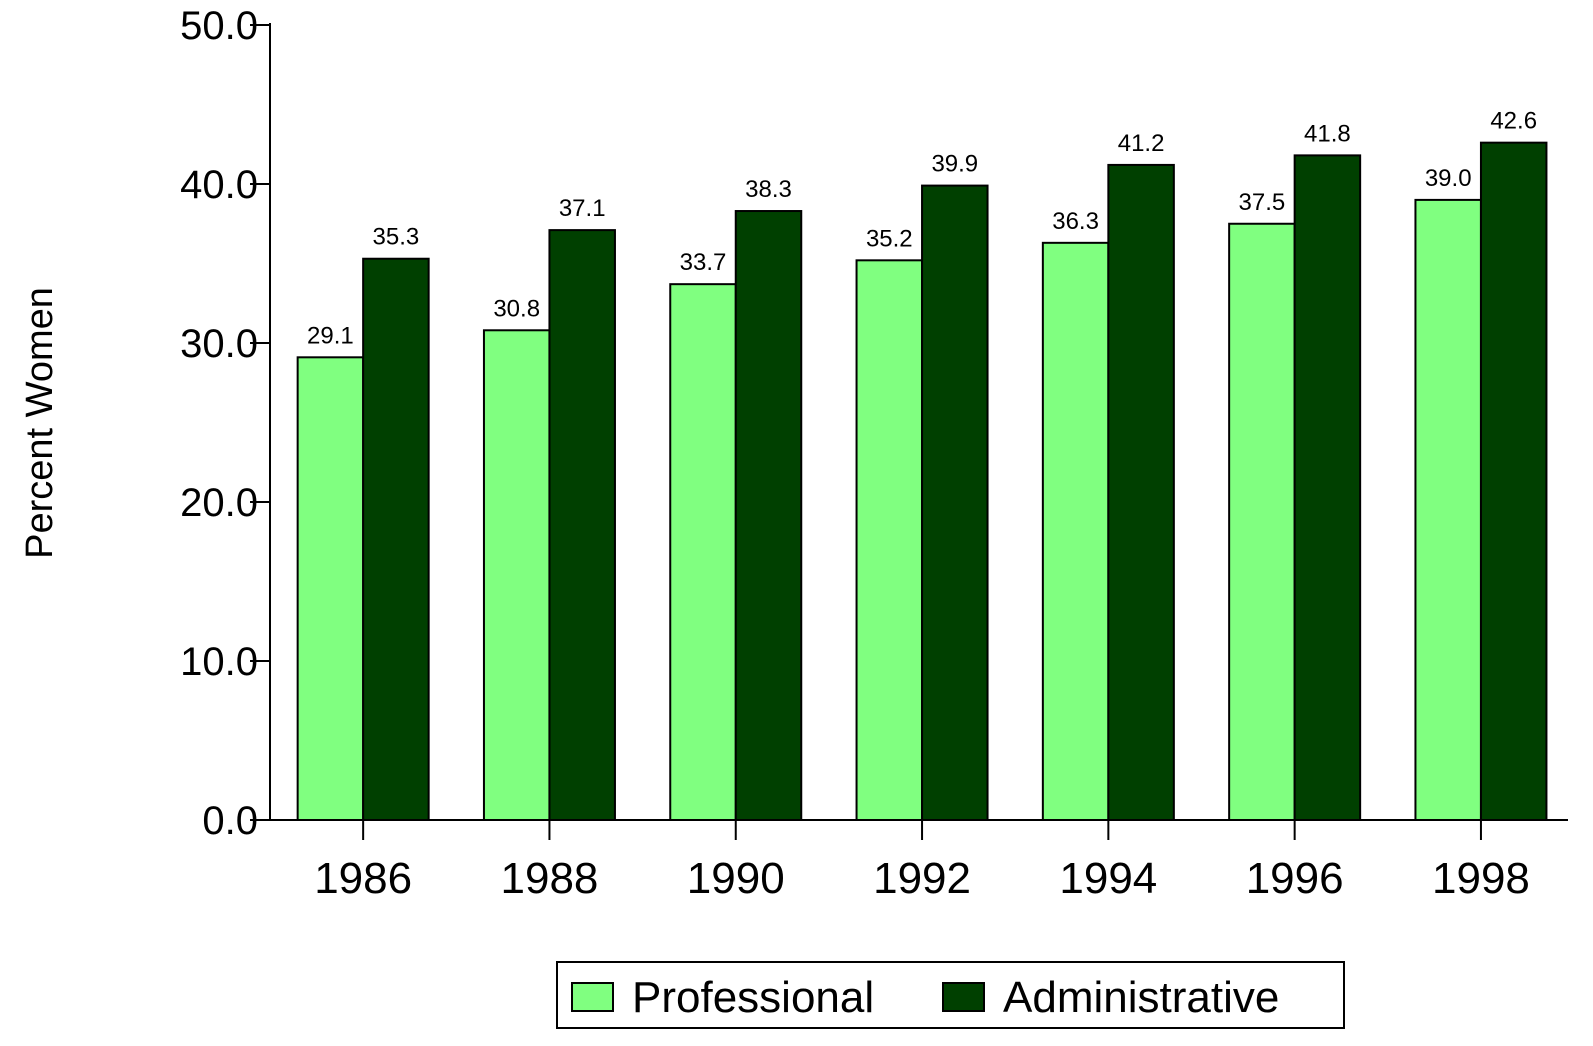  Describe the element at coordinates (396, 237) in the screenshot. I see `value-label: 35.3` at that location.